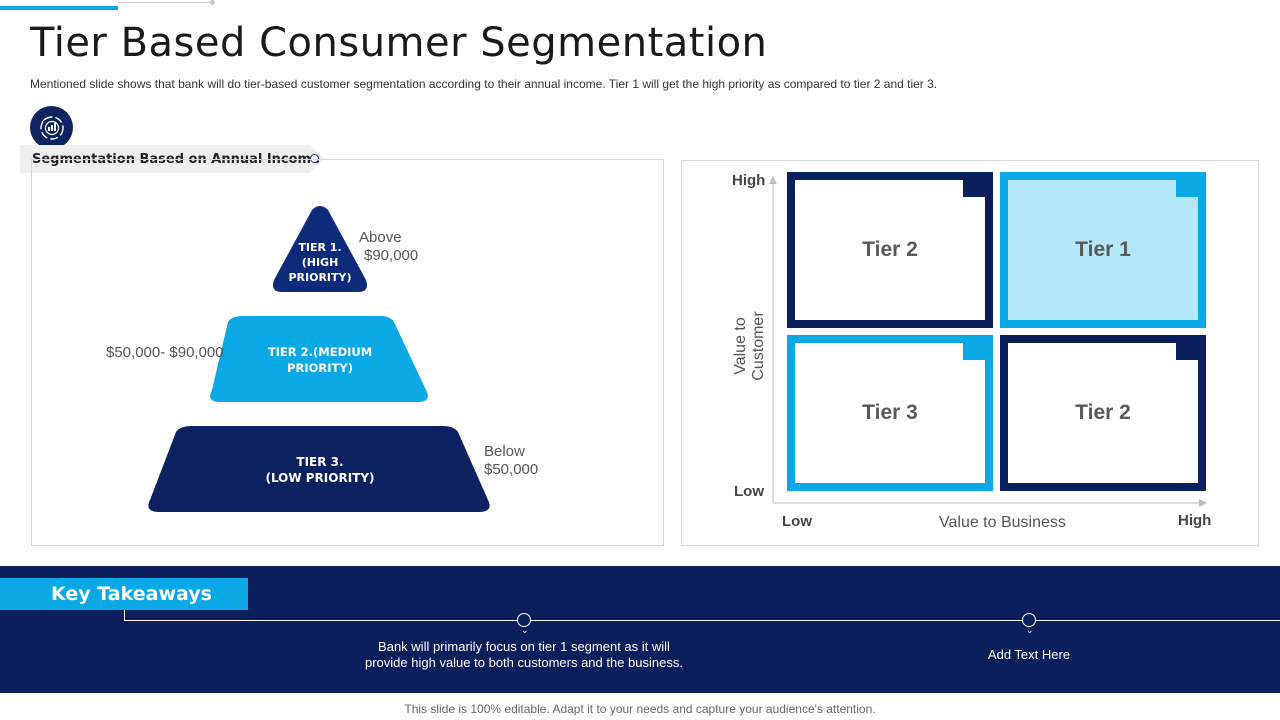  Describe the element at coordinates (702, 620) in the screenshot. I see `takeaways-timeline-line` at that location.